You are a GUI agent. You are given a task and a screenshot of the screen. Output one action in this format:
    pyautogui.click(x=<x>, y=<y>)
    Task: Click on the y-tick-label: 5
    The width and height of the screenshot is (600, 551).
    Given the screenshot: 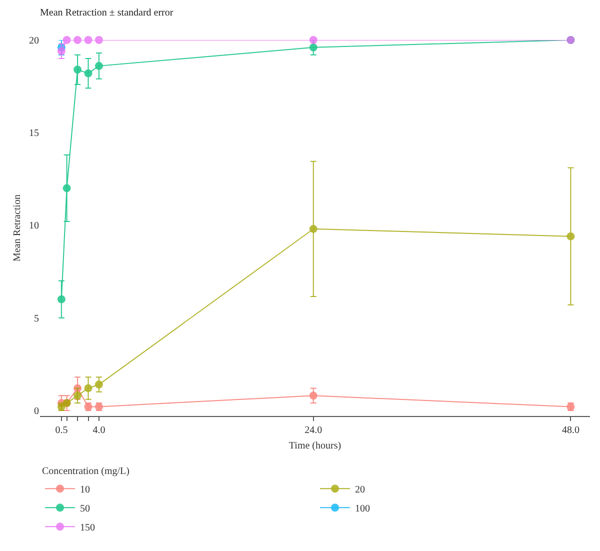 What is the action you would take?
    pyautogui.click(x=36, y=318)
    